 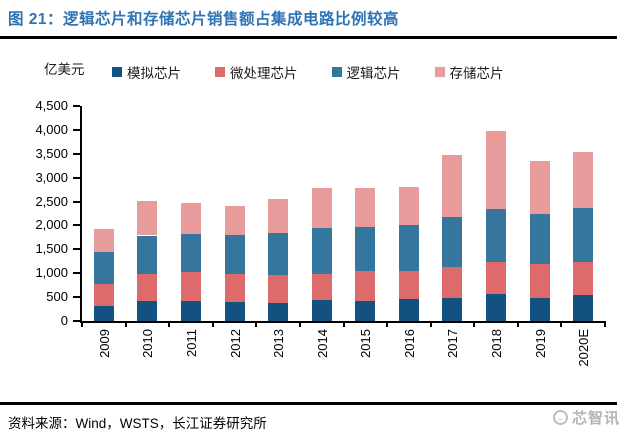 I want to click on y-axis-tick-label: 3,500, so click(x=51, y=153).